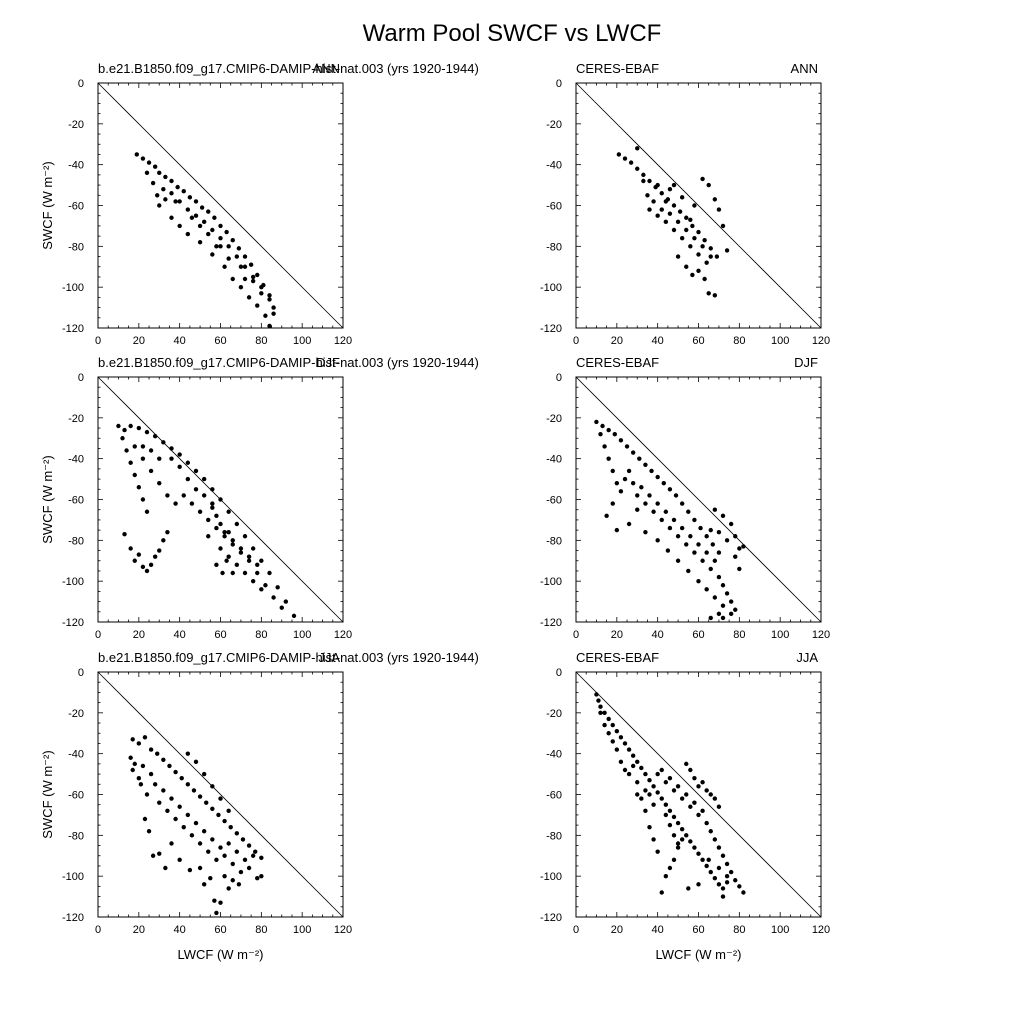 This screenshot has height=1024, width=1024. What do you see at coordinates (73, 918) in the screenshot?
I see `y-tick-label: -120` at bounding box center [73, 918].